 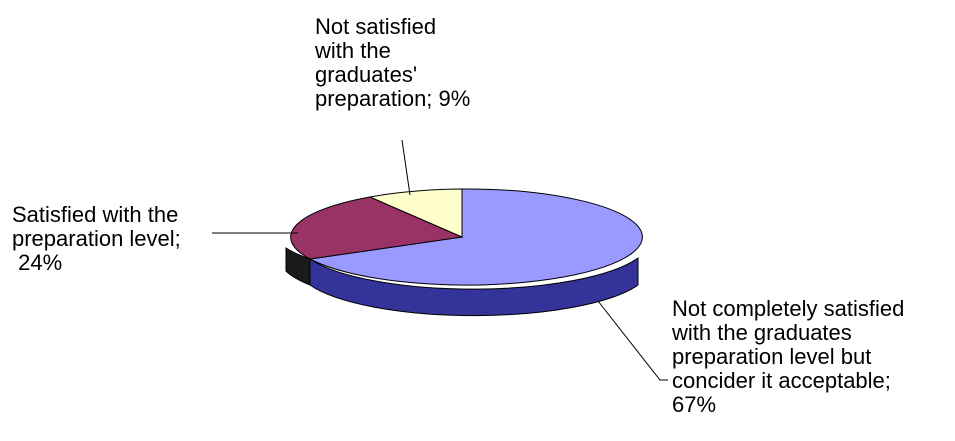 I want to click on pie-slice-not-satisfied, so click(x=415, y=213).